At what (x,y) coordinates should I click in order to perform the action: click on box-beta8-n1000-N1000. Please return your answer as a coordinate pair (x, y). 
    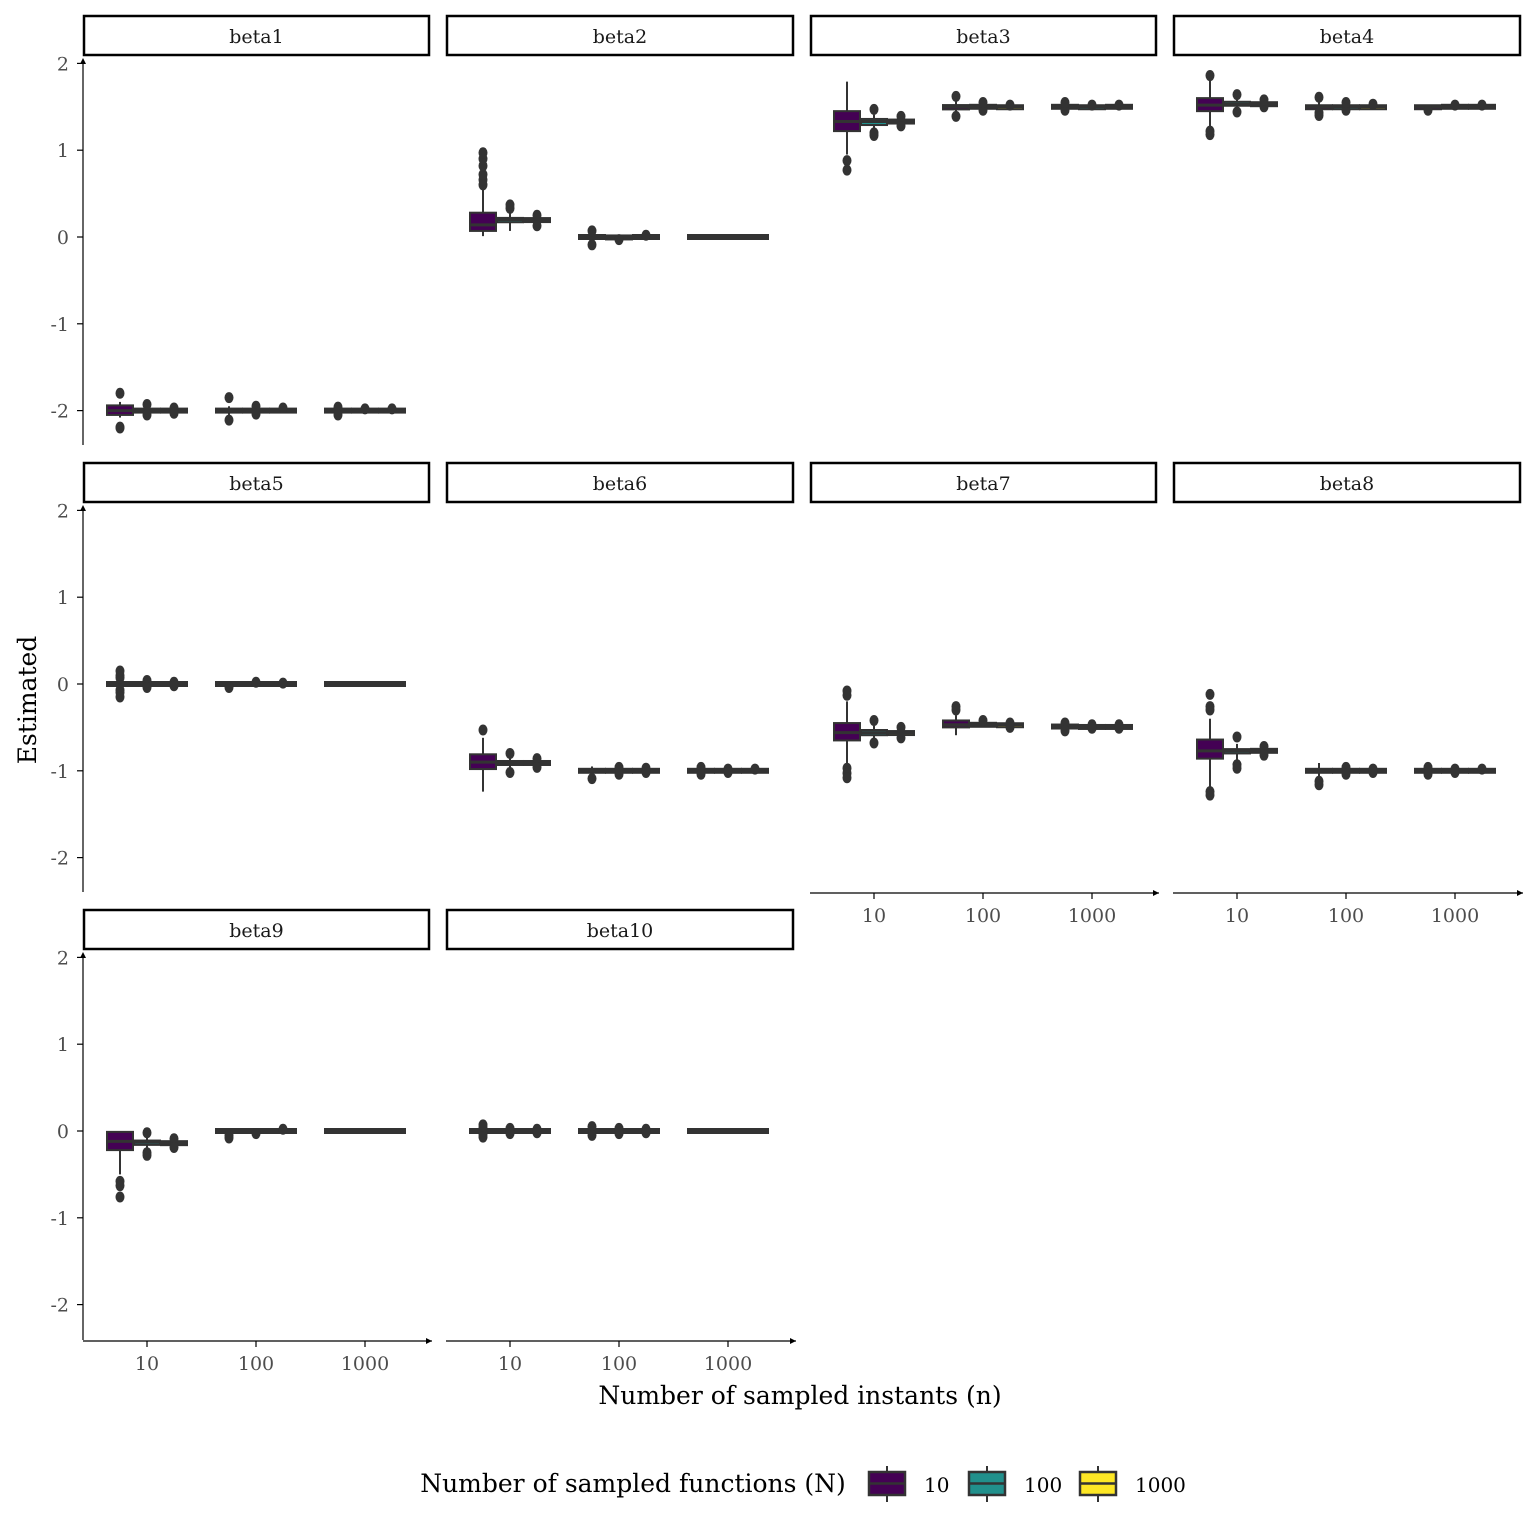
    Looking at the image, I should click on (1482, 769).